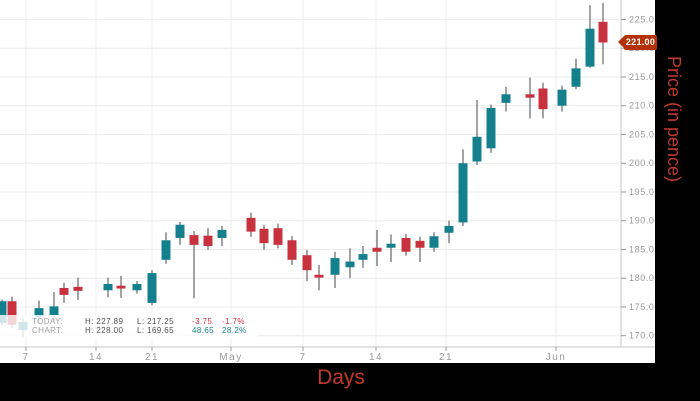 Image resolution: width=700 pixels, height=401 pixels. Describe the element at coordinates (104, 330) in the screenshot. I see `legend-chart-high: H: 228.00` at that location.